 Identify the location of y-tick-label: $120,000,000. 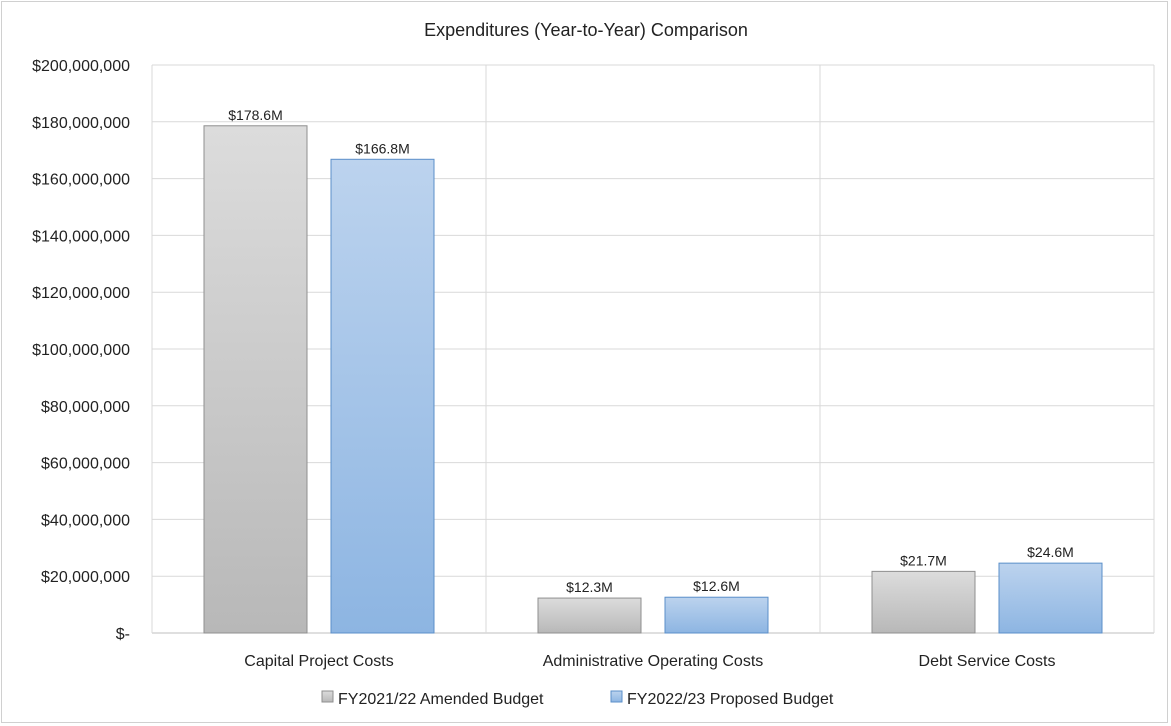
(81, 293).